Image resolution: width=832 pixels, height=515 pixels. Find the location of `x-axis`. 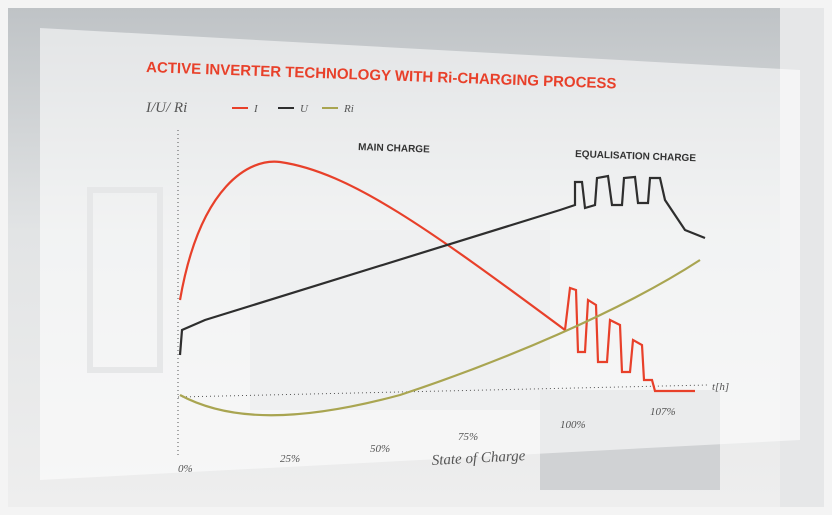

x-axis is located at coordinates (443, 391).